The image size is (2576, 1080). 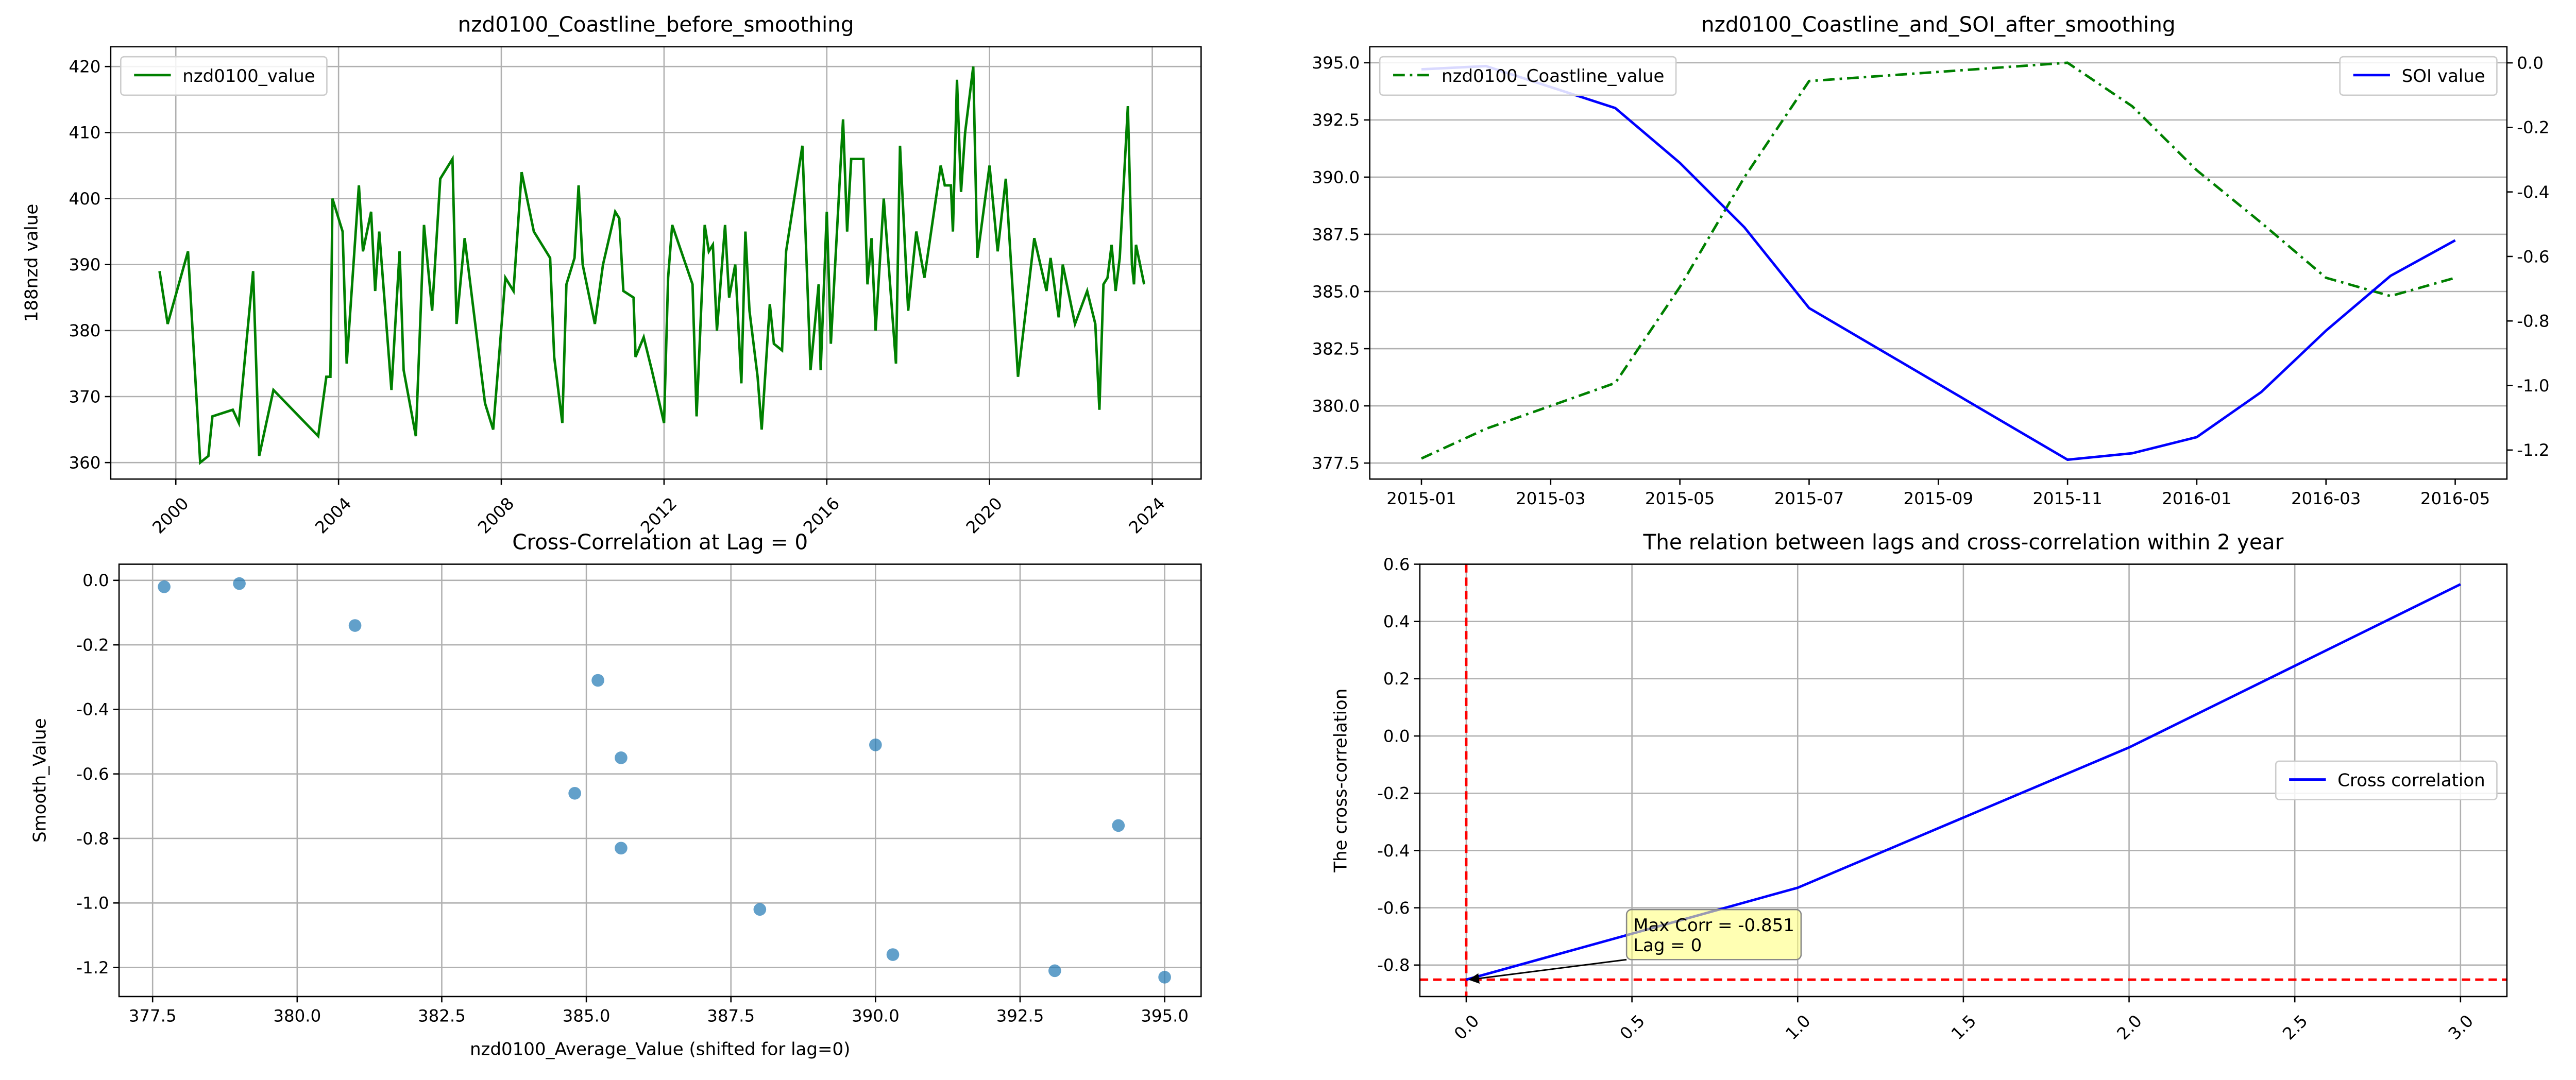 I want to click on legend: Cross correlation, so click(x=2386, y=780).